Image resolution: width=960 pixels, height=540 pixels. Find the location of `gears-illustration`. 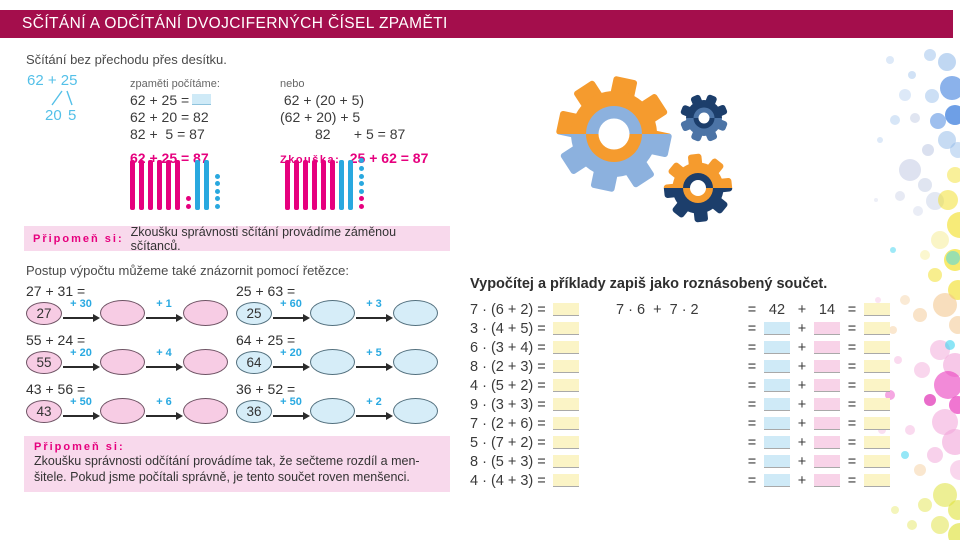

gears-illustration is located at coordinates (644, 149).